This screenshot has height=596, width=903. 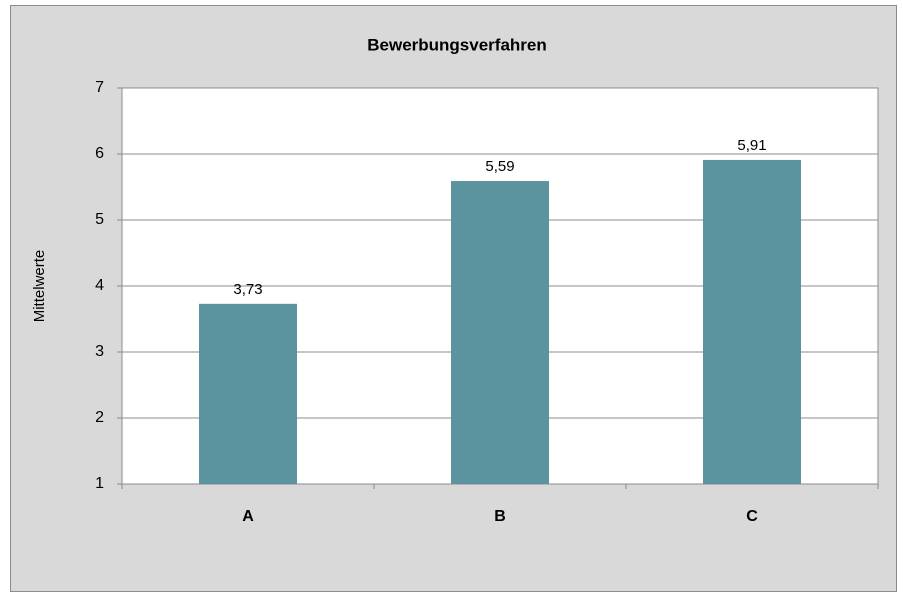 What do you see at coordinates (39, 286) in the screenshot?
I see `y-axis-label: Mittelwerte` at bounding box center [39, 286].